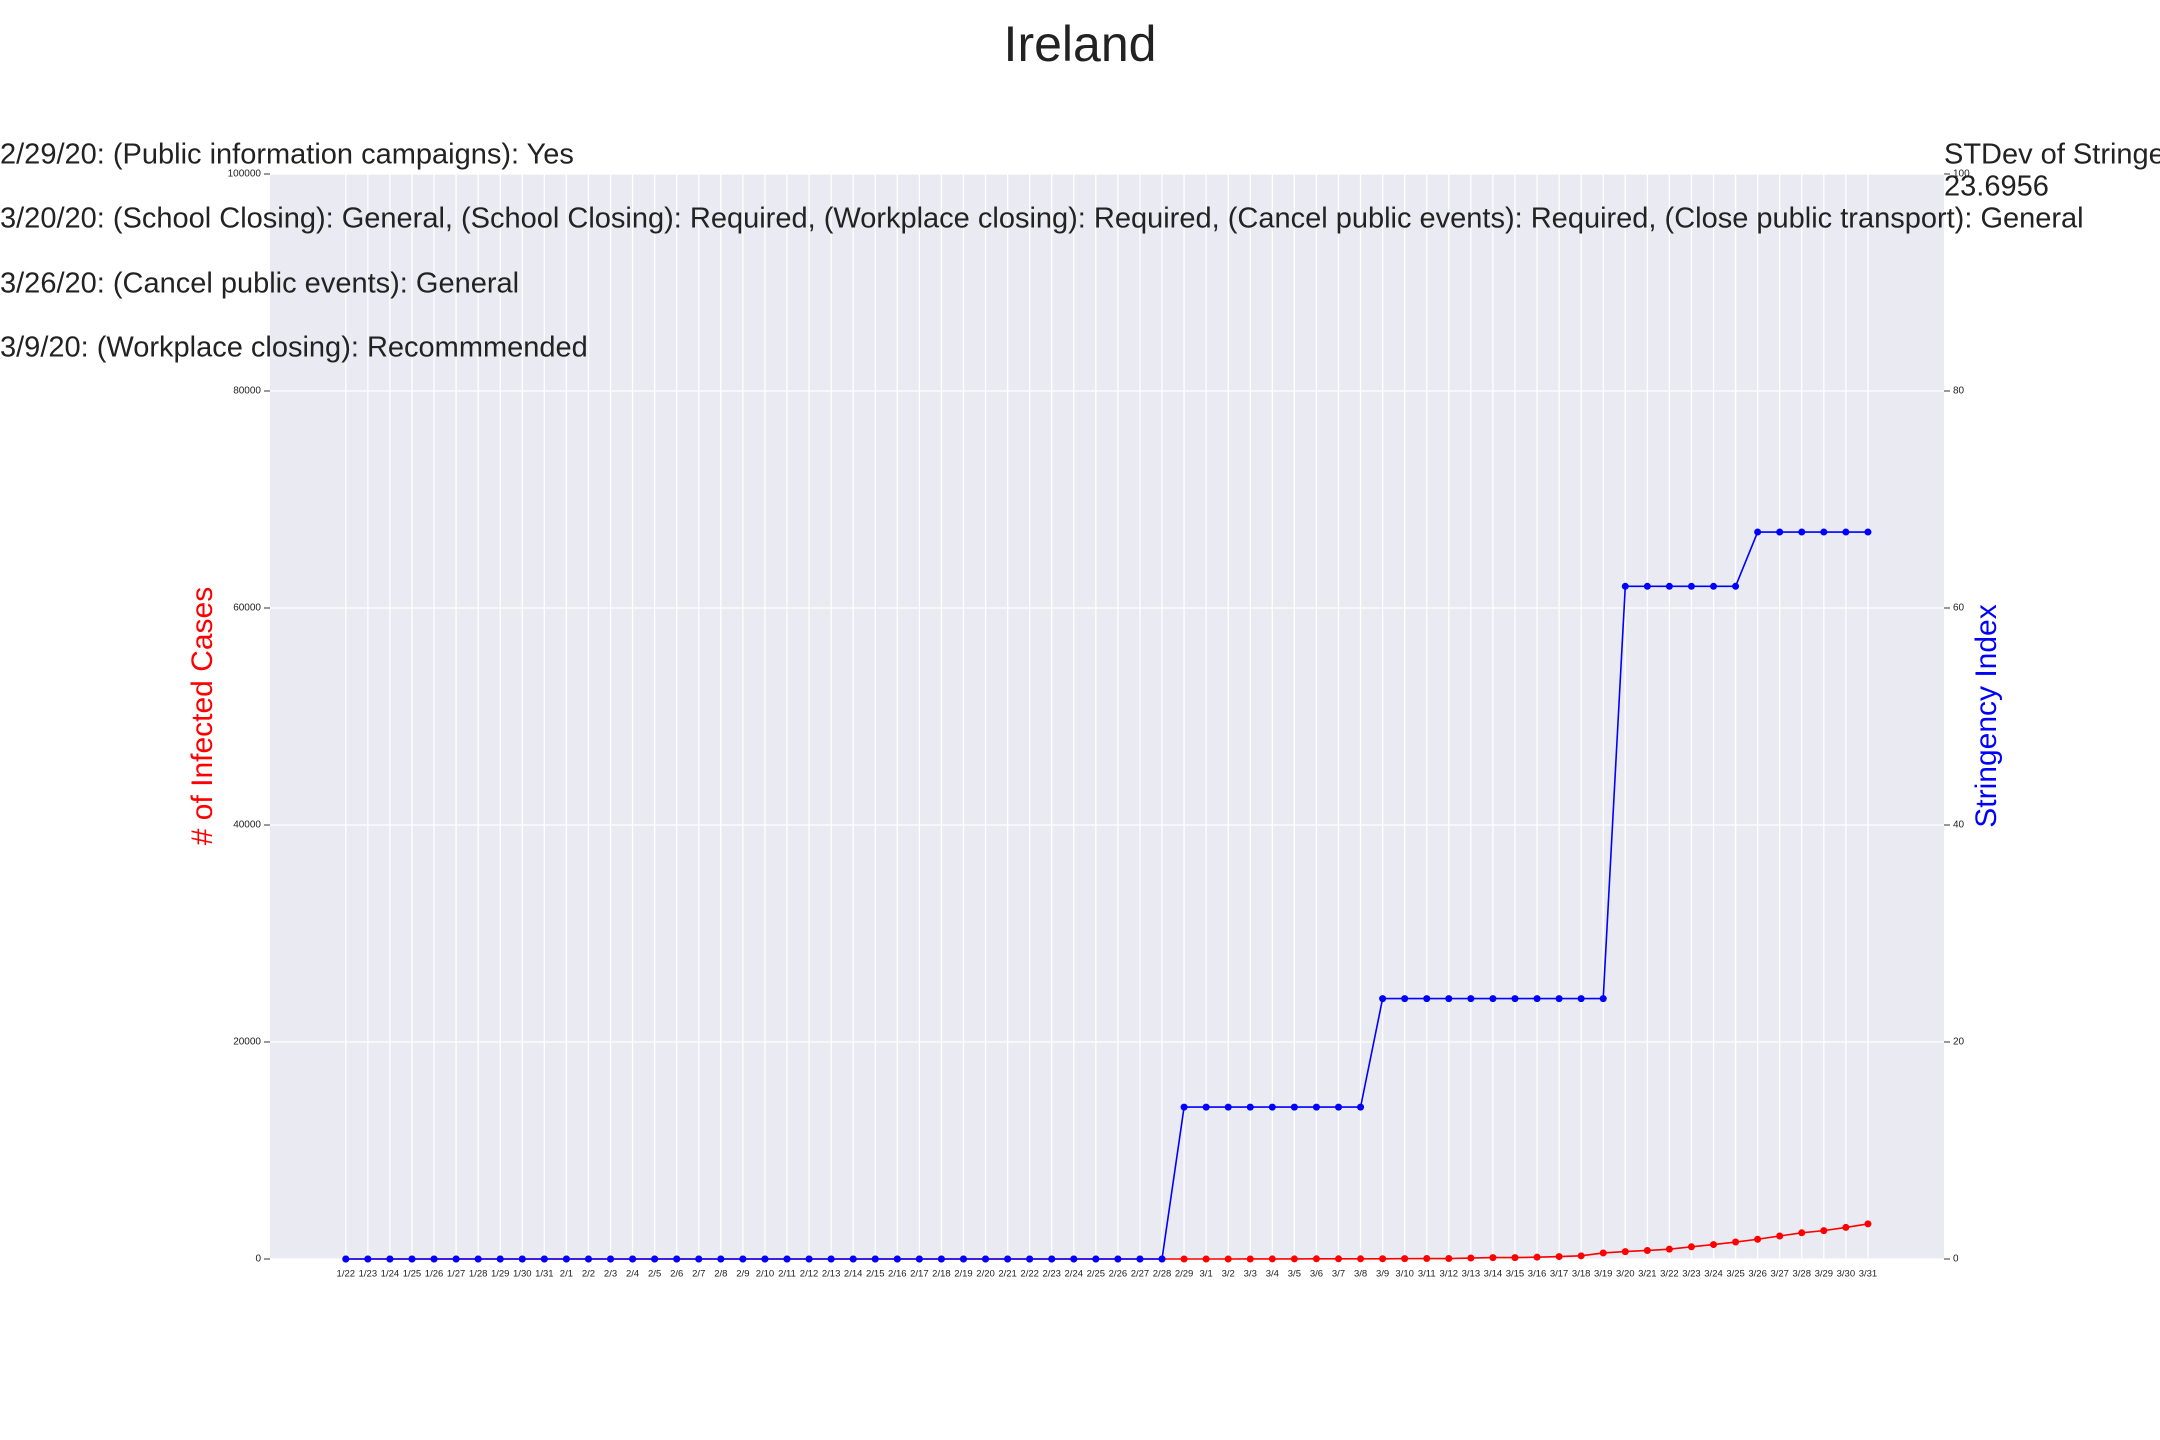  I want to click on chart-title: Ireland, so click(1080, 44).